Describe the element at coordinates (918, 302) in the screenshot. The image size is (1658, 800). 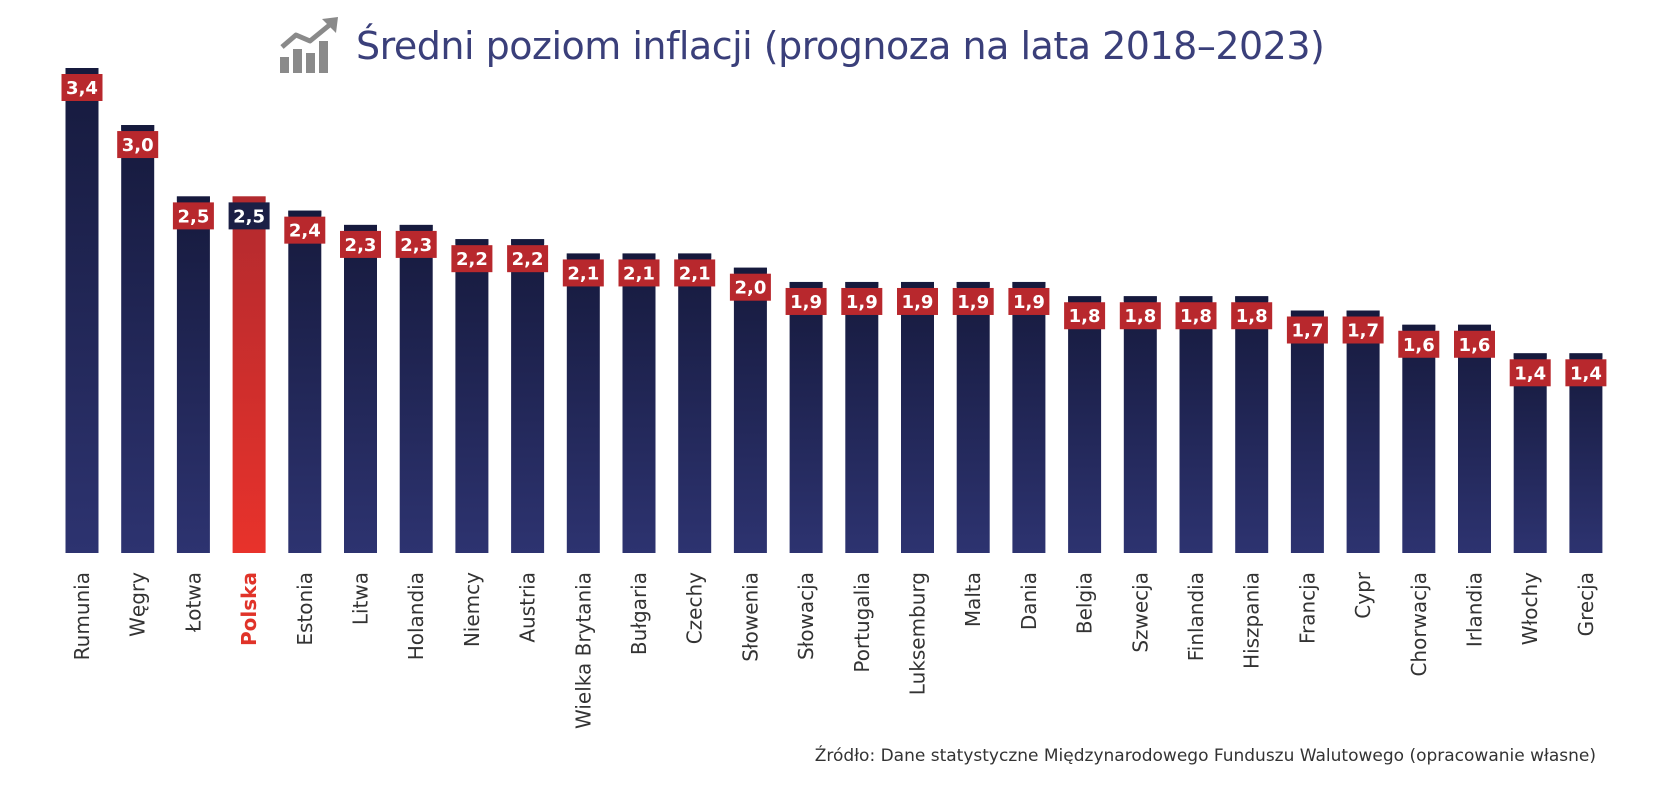
I see `value-label-15: 1,9` at that location.